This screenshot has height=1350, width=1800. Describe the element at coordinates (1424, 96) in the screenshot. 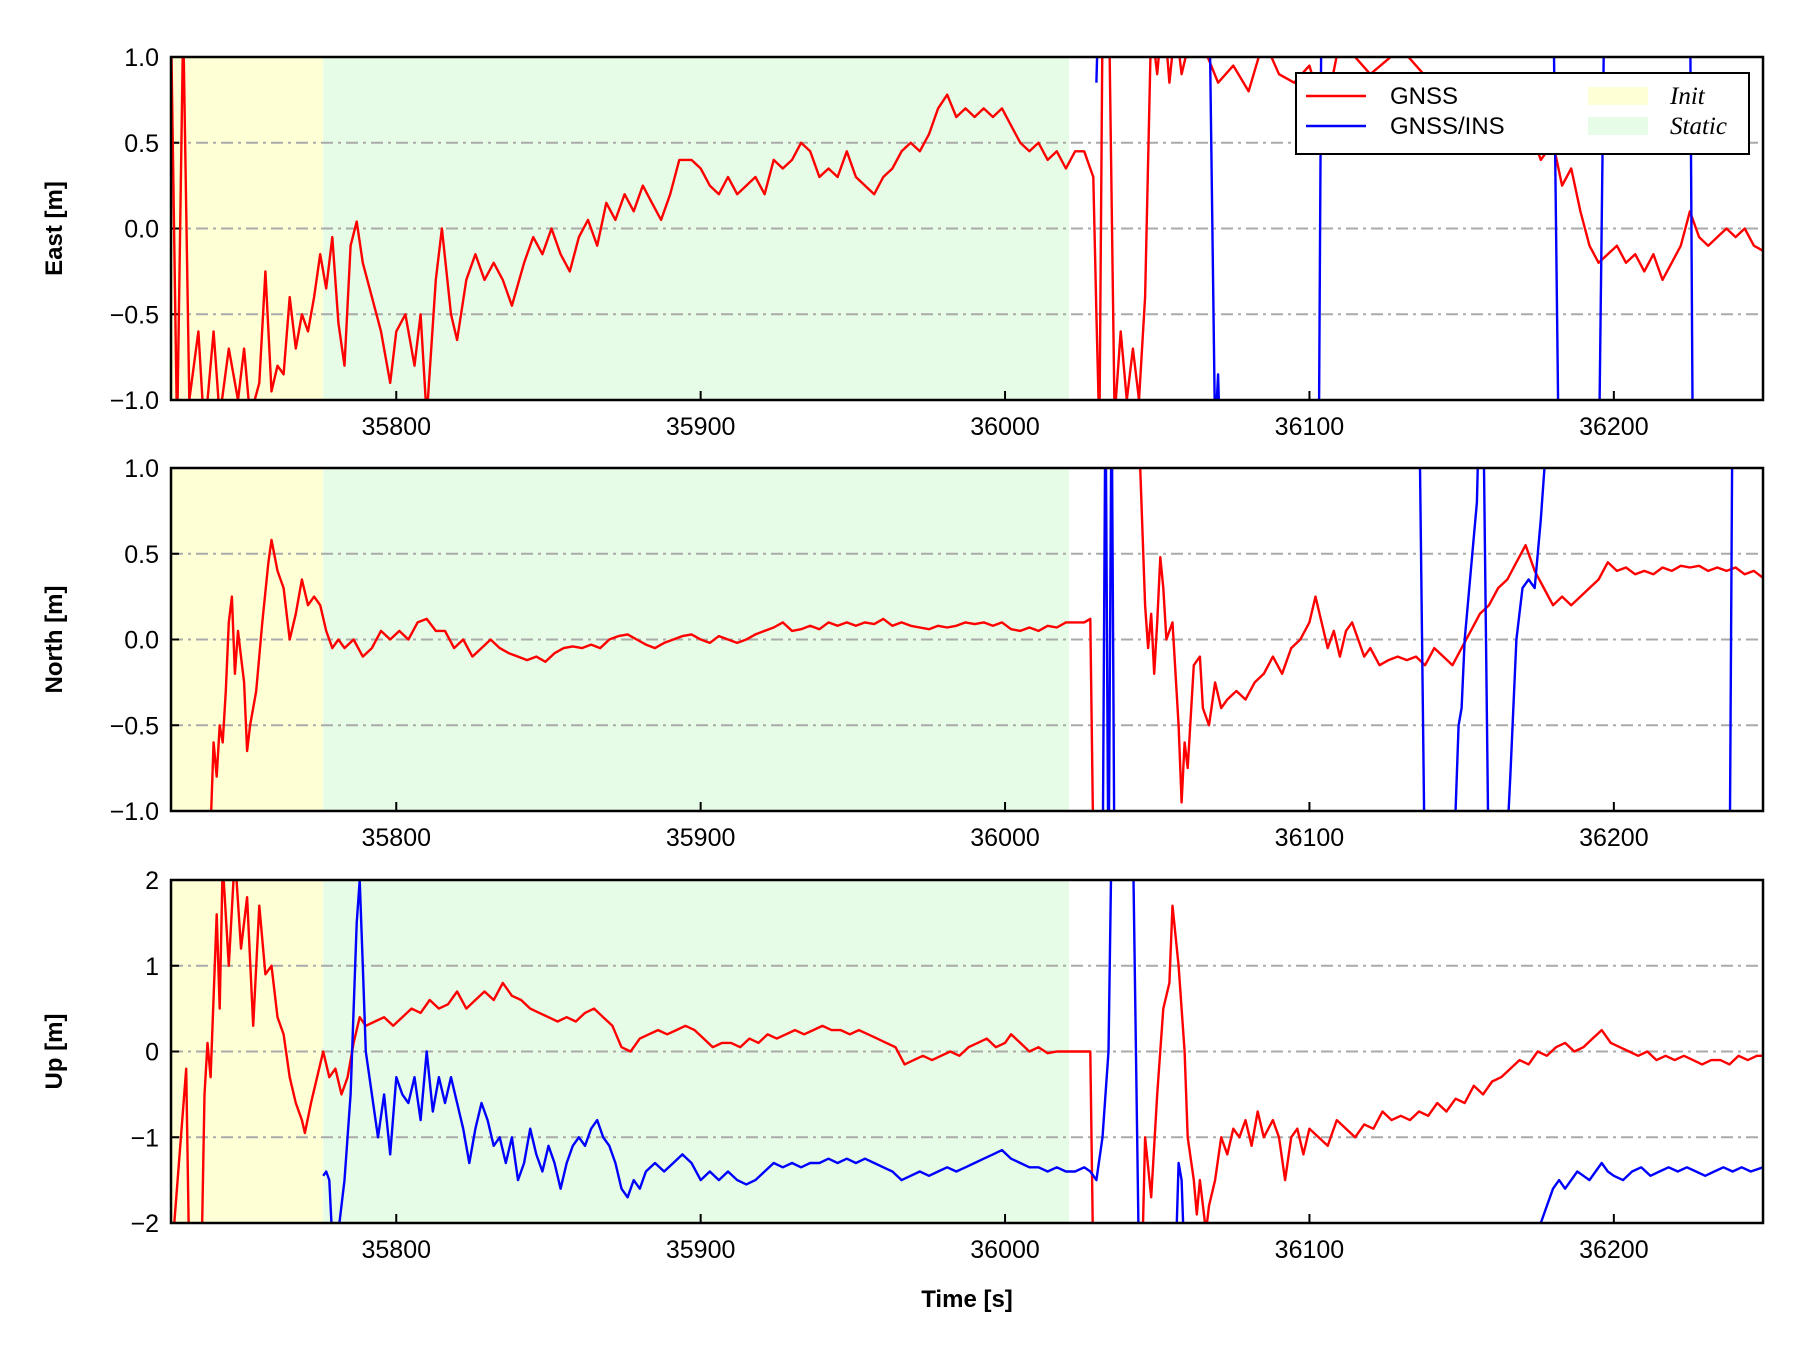

I see `legend-label: GNSS` at that location.